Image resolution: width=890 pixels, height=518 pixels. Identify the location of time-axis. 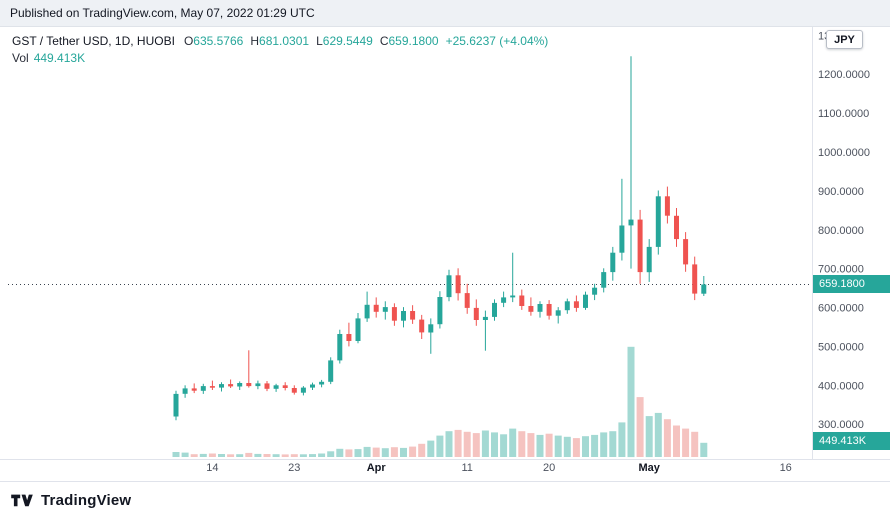
(445, 470).